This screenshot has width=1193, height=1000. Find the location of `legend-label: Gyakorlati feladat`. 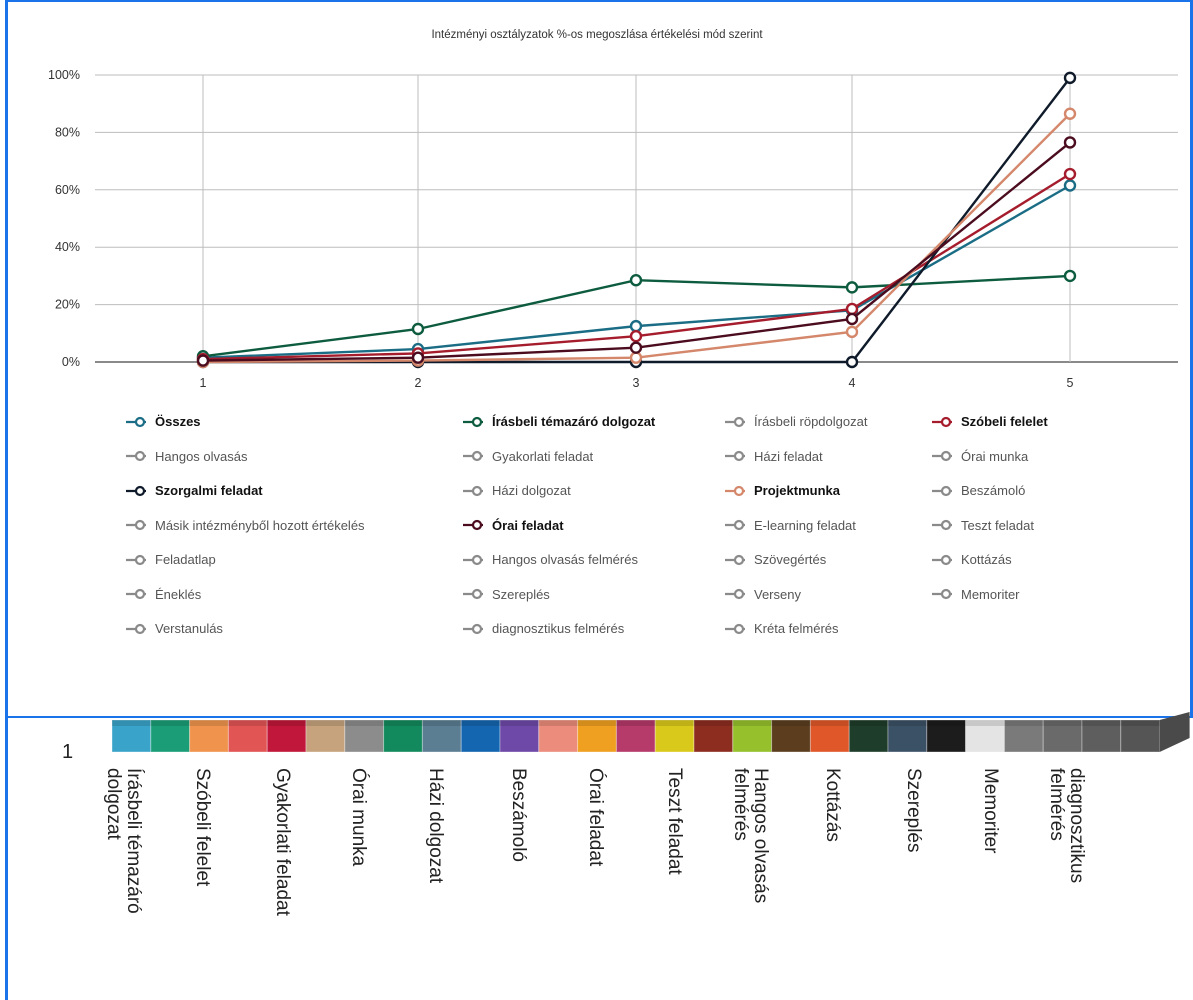

legend-label: Gyakorlati feladat is located at coordinates (543, 456).